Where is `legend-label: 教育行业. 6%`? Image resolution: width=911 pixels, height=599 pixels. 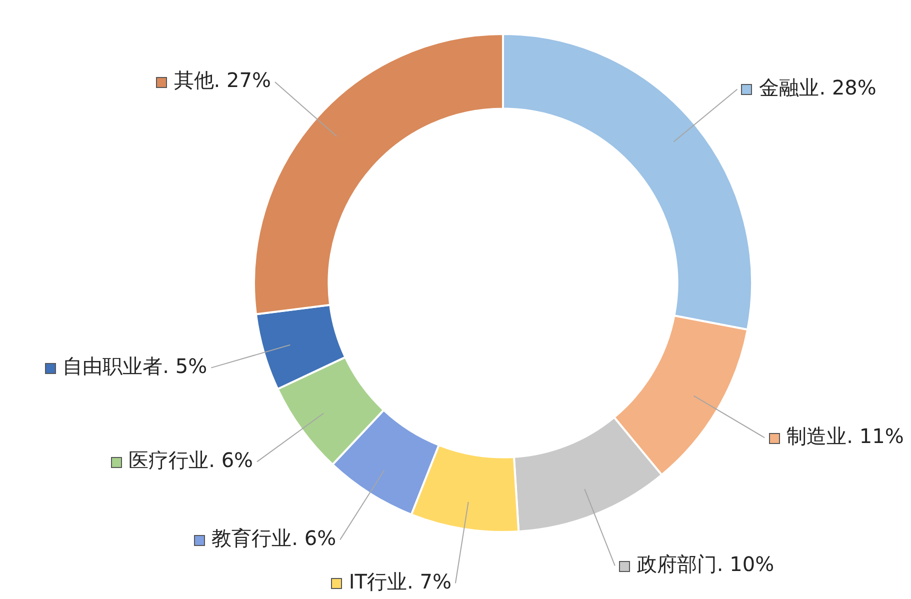
legend-label: 教育行业. 6% is located at coordinates (274, 538).